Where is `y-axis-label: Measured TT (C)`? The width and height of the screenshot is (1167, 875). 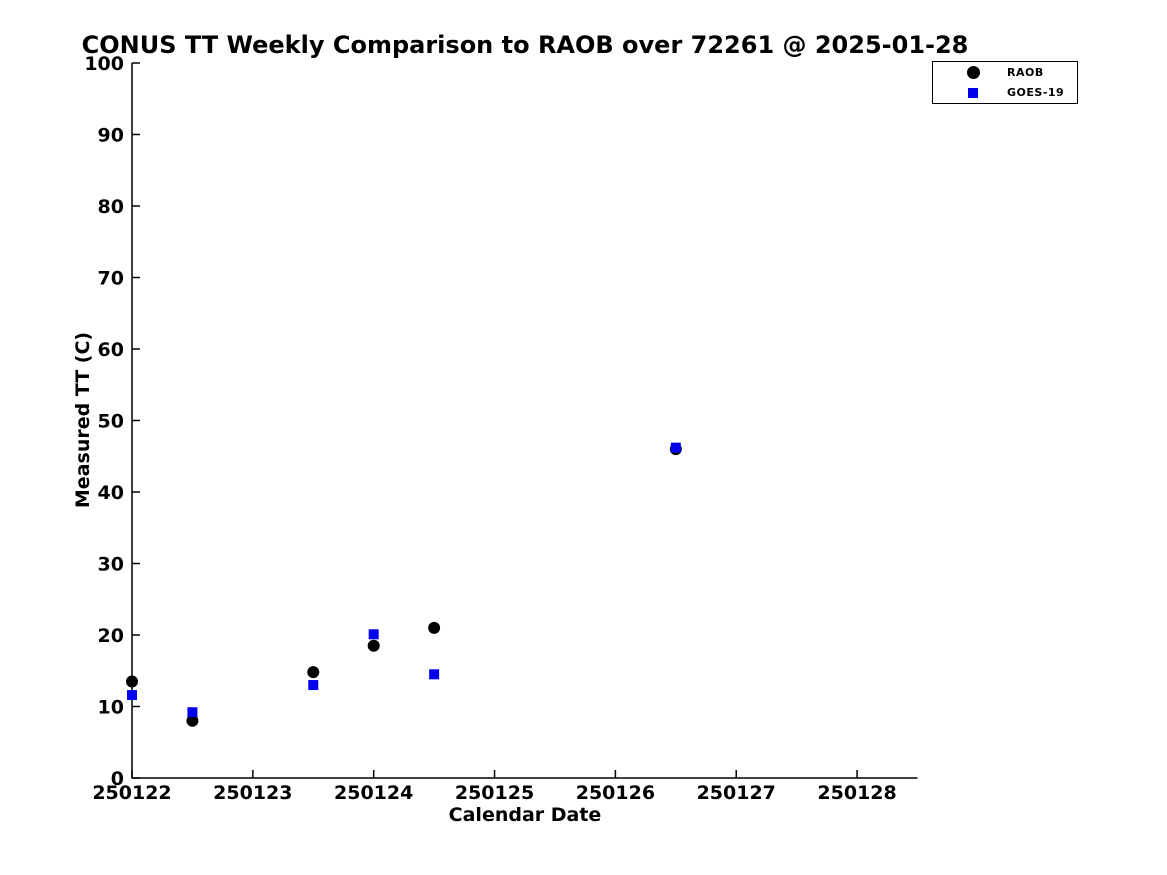 y-axis-label: Measured TT (C) is located at coordinates (83, 420).